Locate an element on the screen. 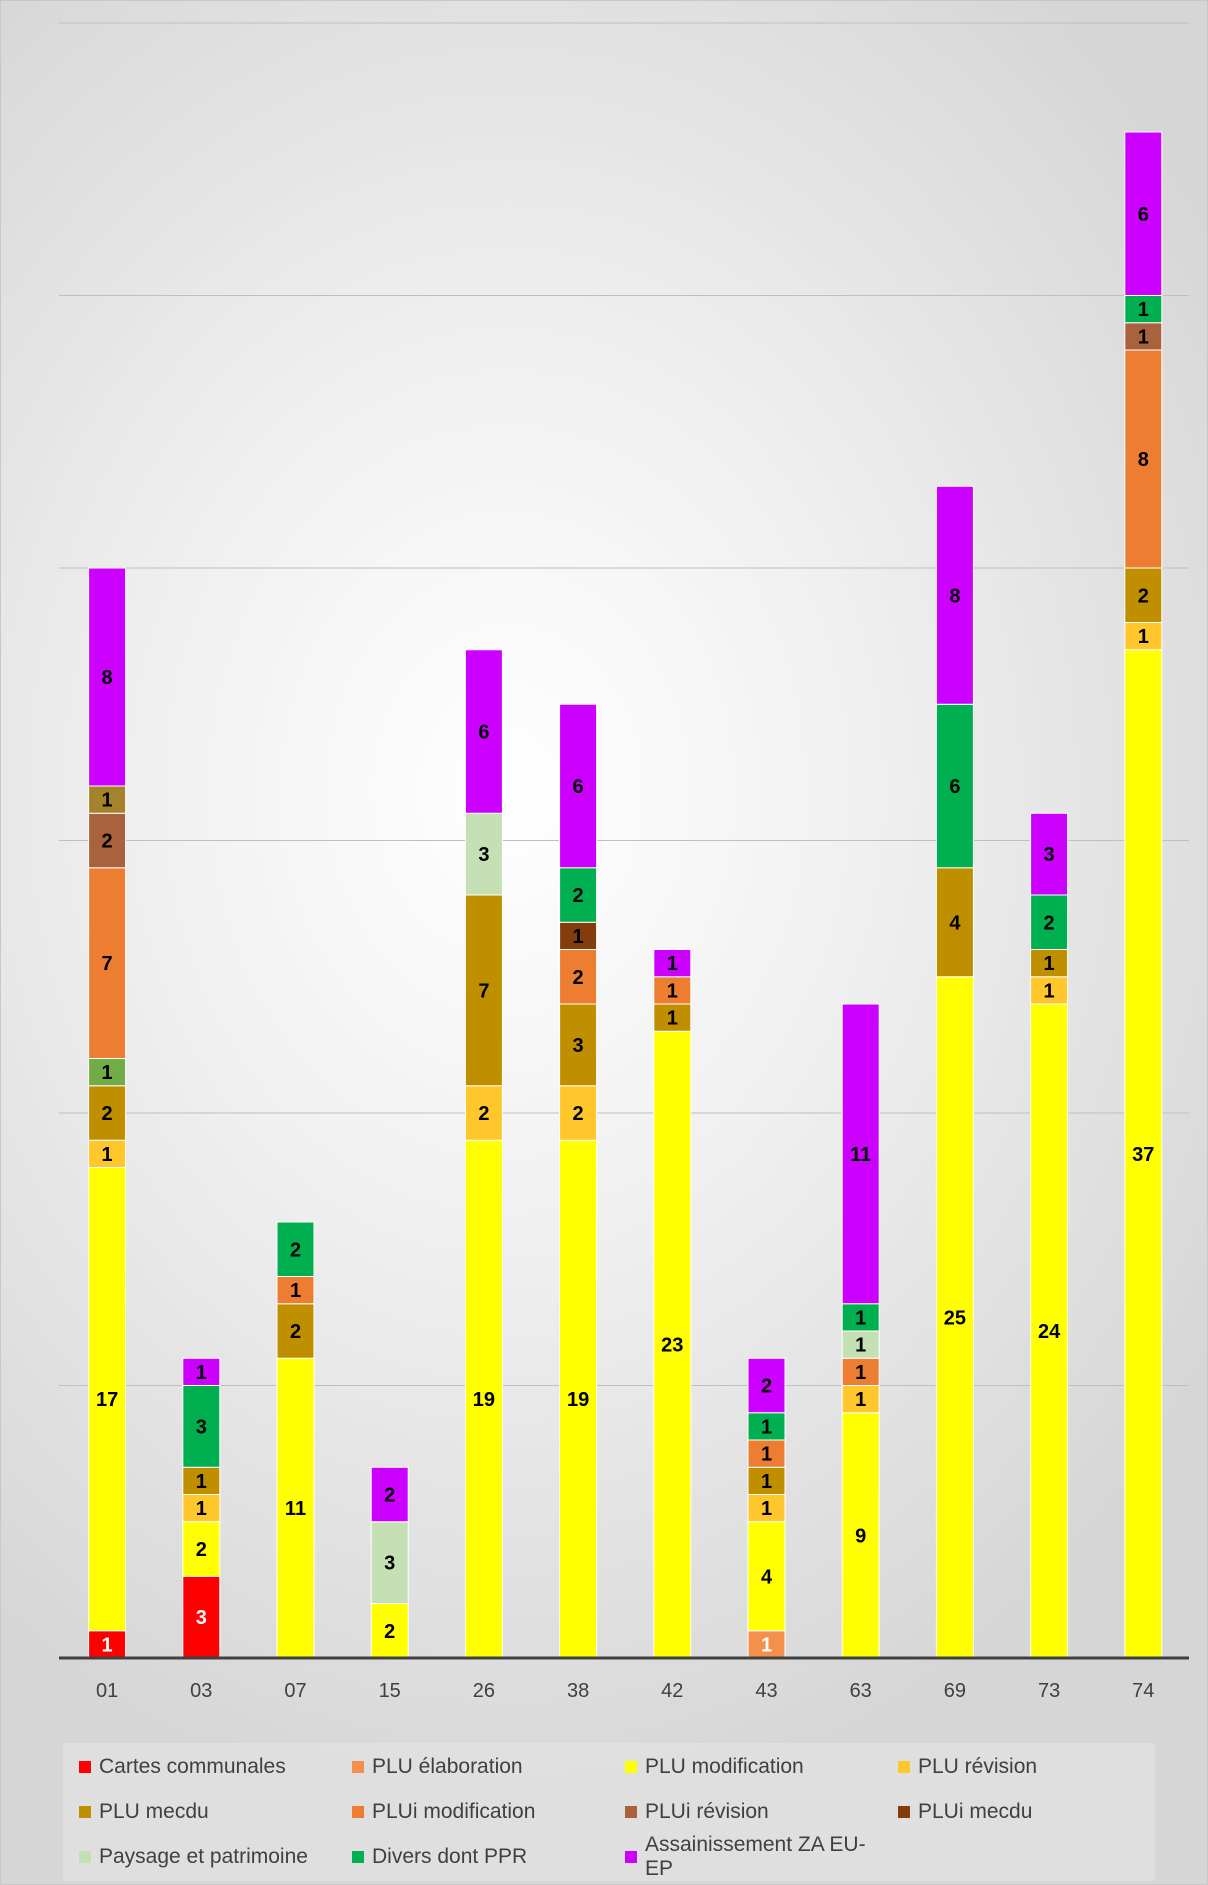 Image resolution: width=1208 pixels, height=1885 pixels. legend-item: PLU révision is located at coordinates (1018, 1767).